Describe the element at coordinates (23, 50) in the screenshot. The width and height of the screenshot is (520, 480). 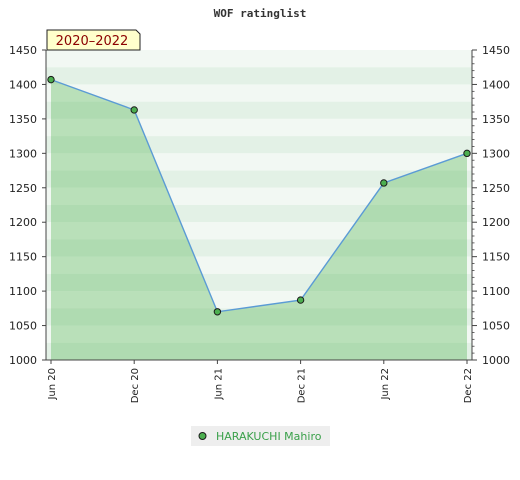
I see `y-tick-label-left: 1450` at that location.